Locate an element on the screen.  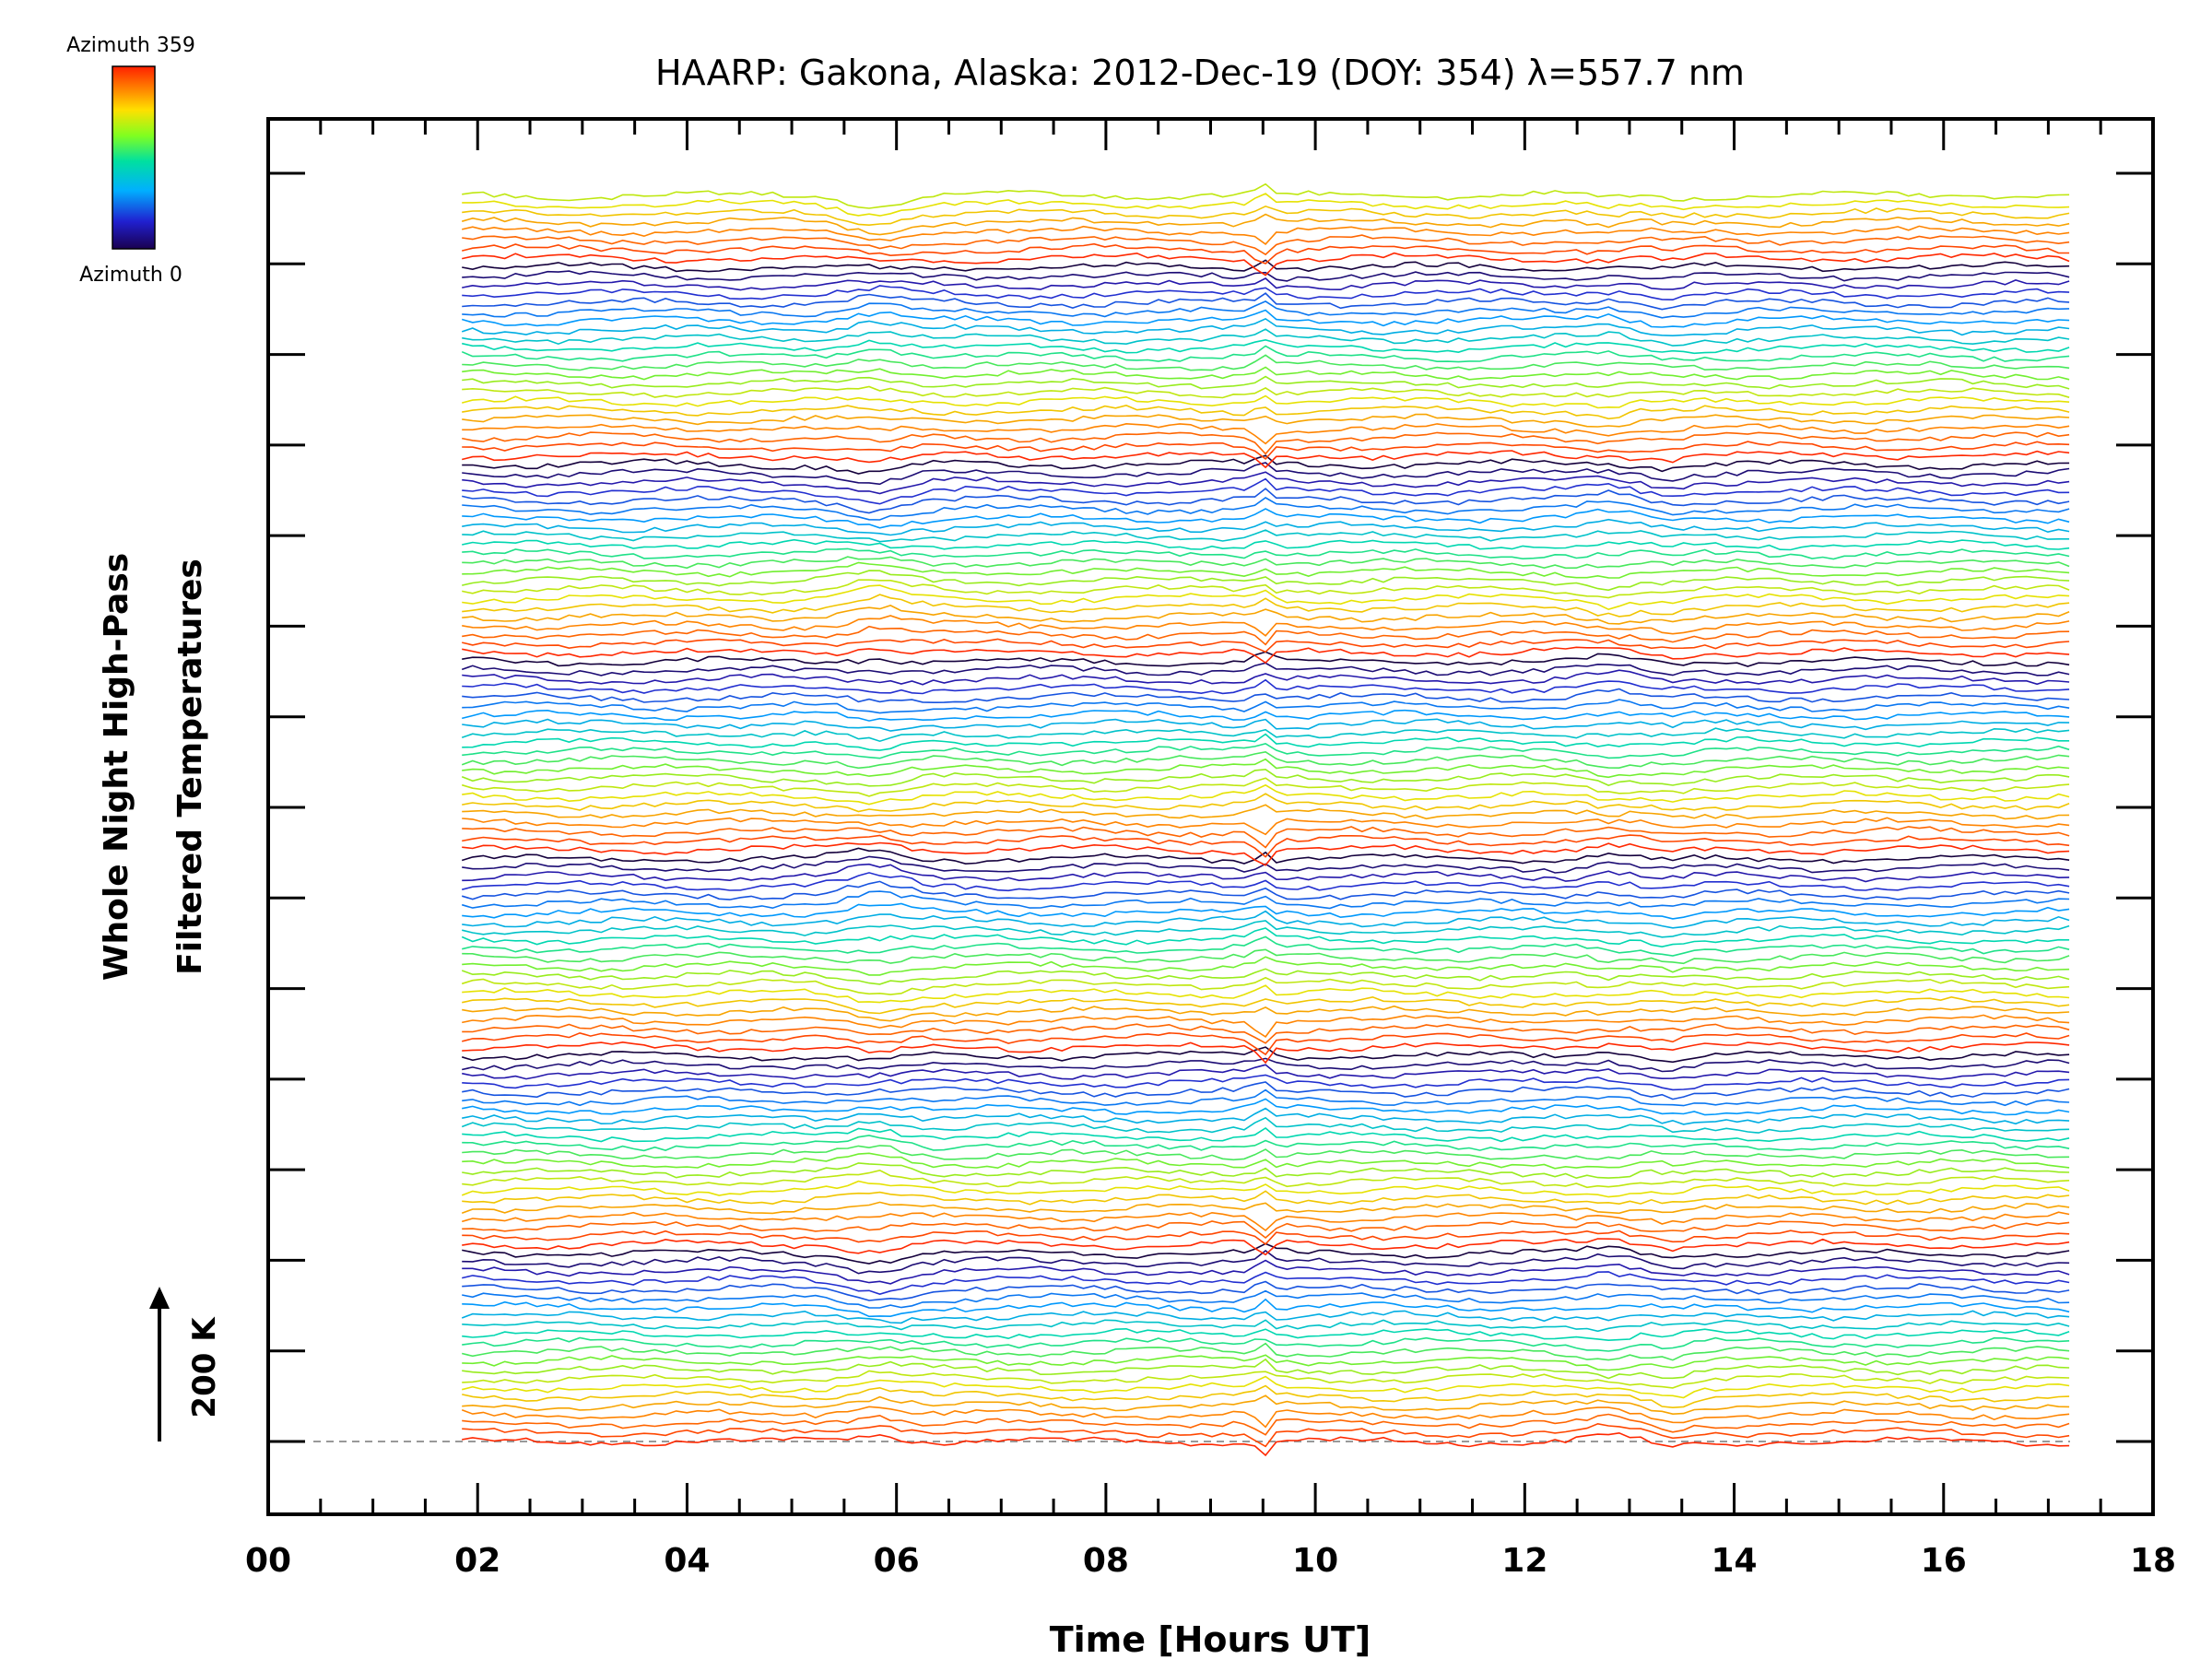
x-tick-label: 06 is located at coordinates (897, 1561).